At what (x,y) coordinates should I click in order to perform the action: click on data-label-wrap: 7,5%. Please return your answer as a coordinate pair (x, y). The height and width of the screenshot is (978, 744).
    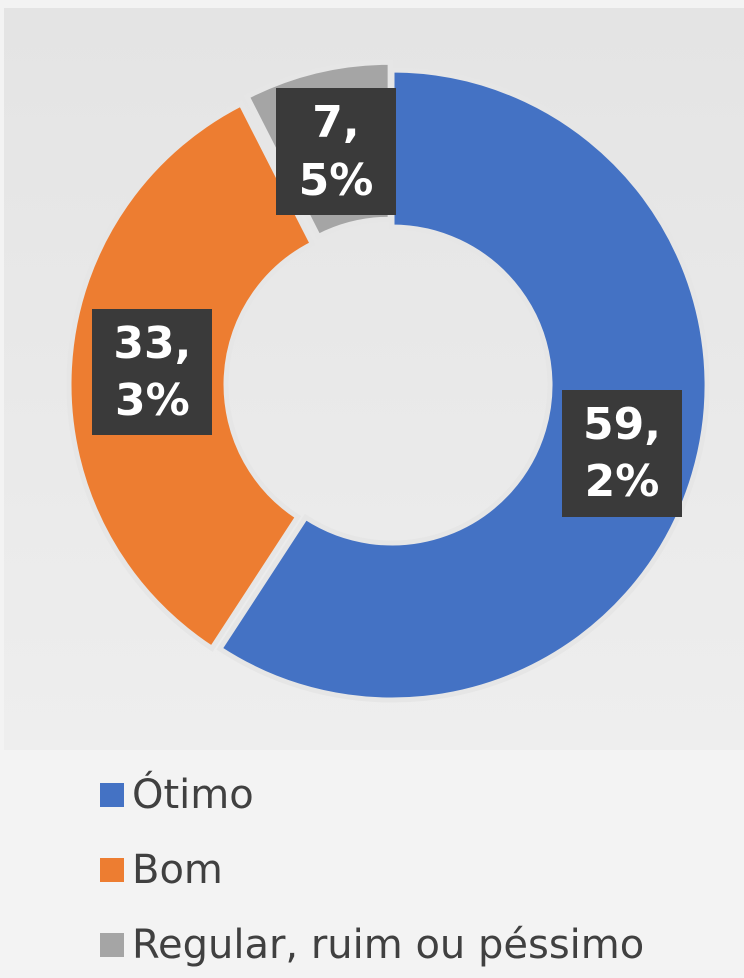
    Looking at the image, I should click on (336, 152).